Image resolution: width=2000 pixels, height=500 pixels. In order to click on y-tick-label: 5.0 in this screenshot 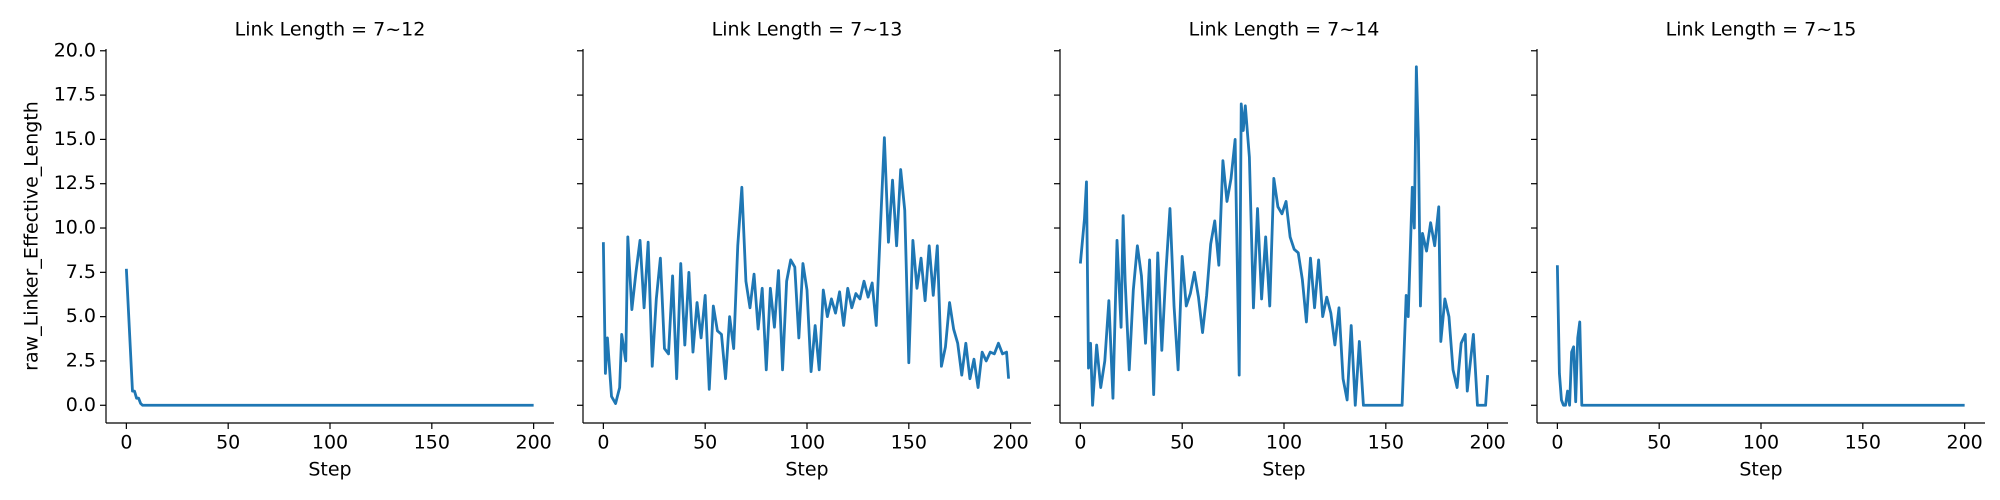, I will do `click(81, 316)`.